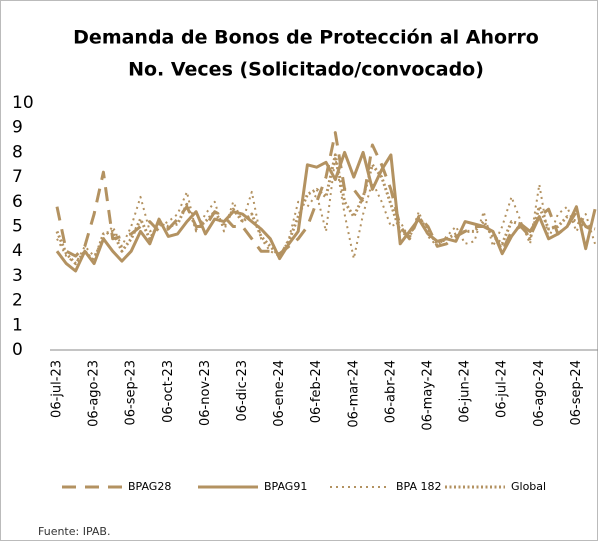 The width and height of the screenshot is (598, 541). I want to click on y-tick-label: 9, so click(17, 128).